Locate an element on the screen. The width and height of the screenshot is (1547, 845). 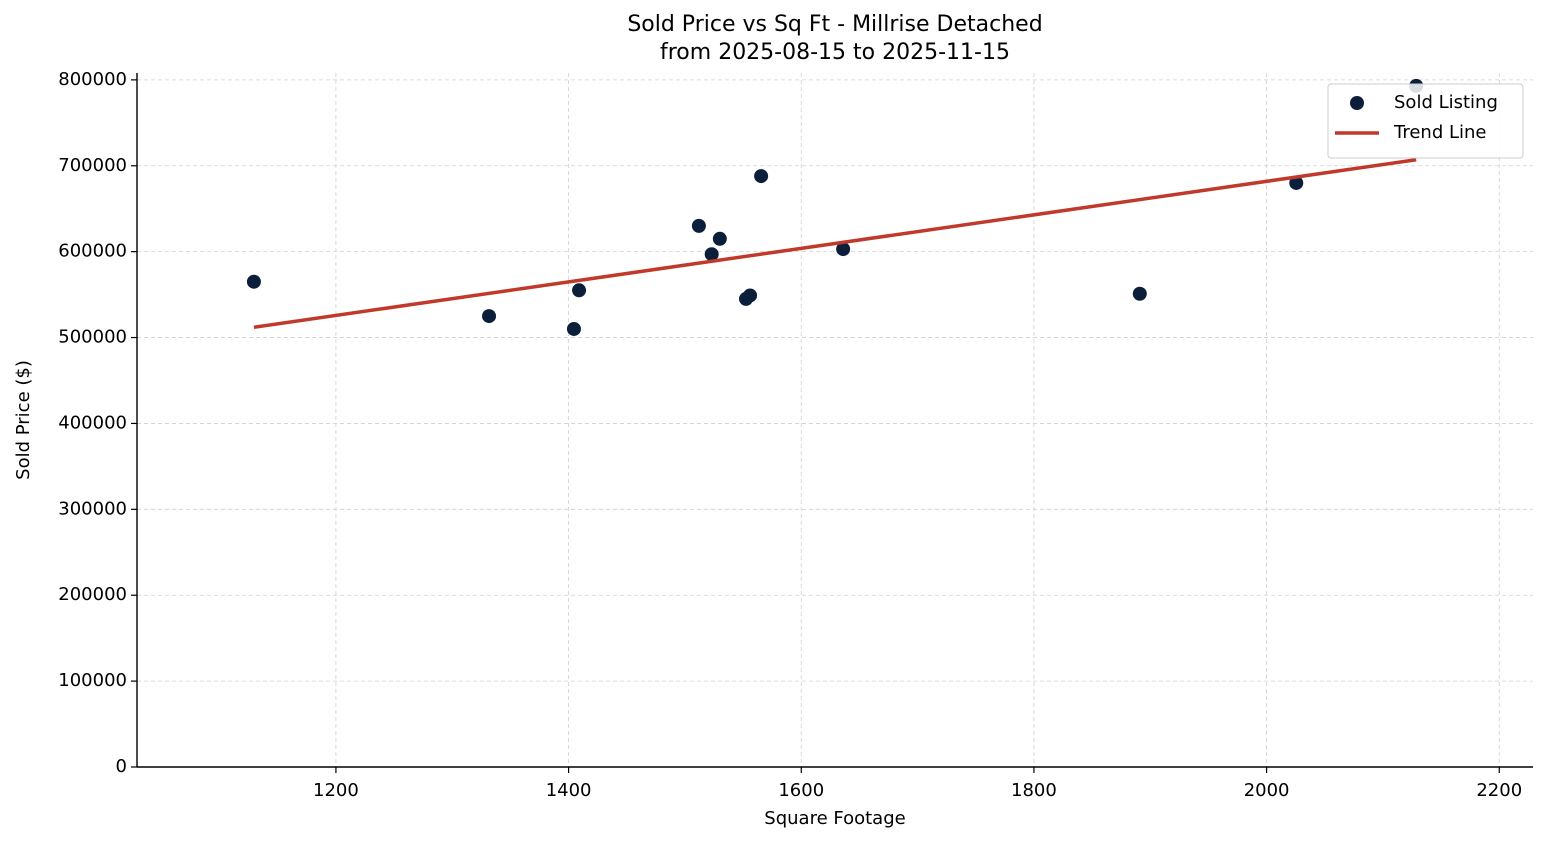
y-tick-label: 400000 is located at coordinates (92, 422).